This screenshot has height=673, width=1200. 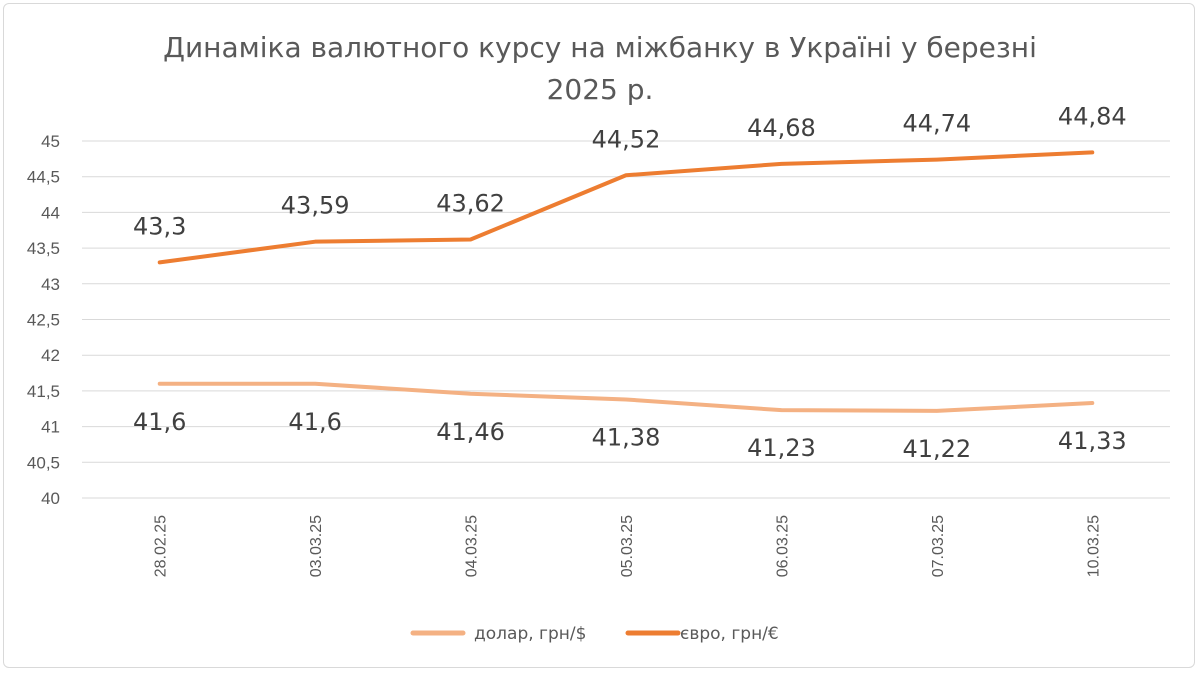 What do you see at coordinates (626, 437) in the screenshot?
I see `data-label: 41,38` at bounding box center [626, 437].